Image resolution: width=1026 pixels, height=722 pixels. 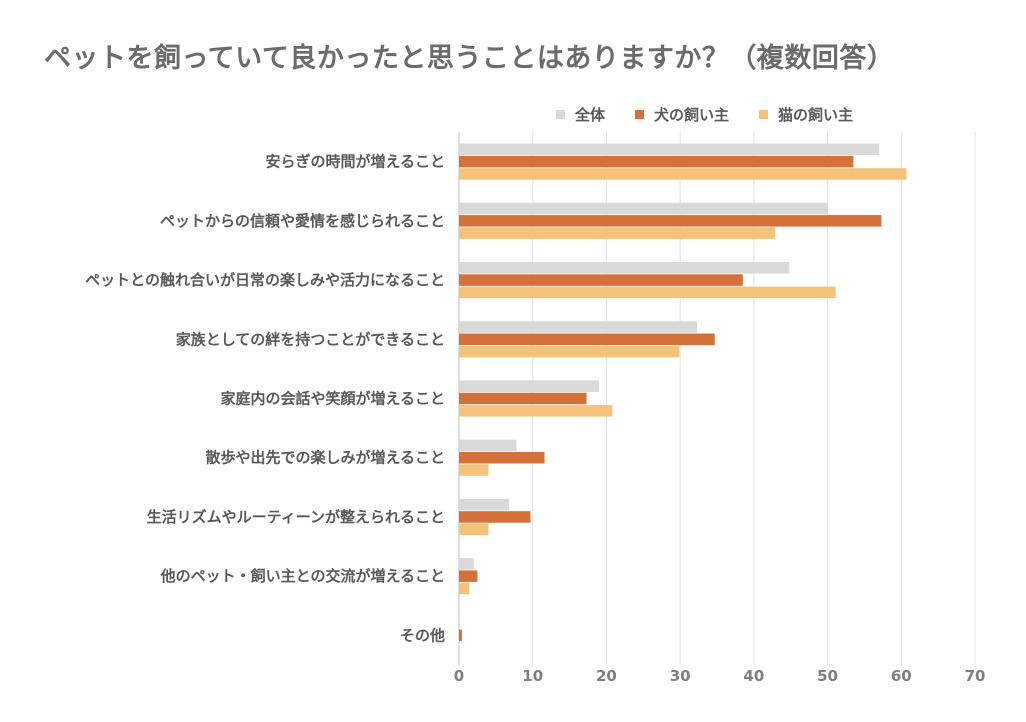 I want to click on category-label: 他のペット・飼い主との交流が増えること, so click(x=302, y=576).